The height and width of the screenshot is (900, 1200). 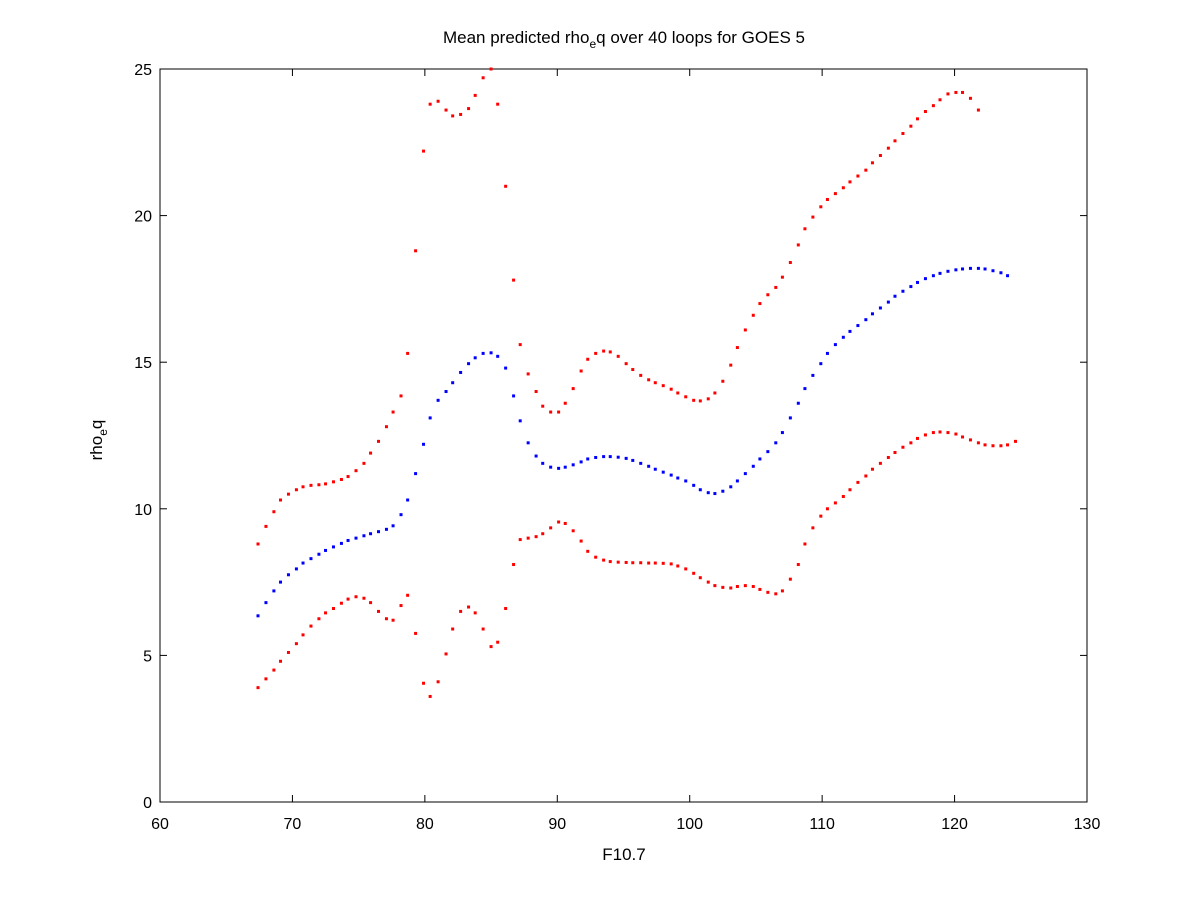 I want to click on x-tick-label: 70, so click(x=293, y=824).